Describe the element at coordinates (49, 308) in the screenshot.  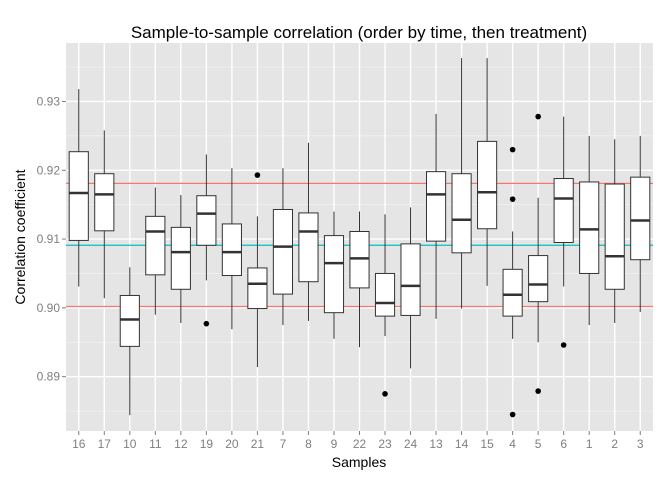
I see `y-tick-label: 0.90` at that location.